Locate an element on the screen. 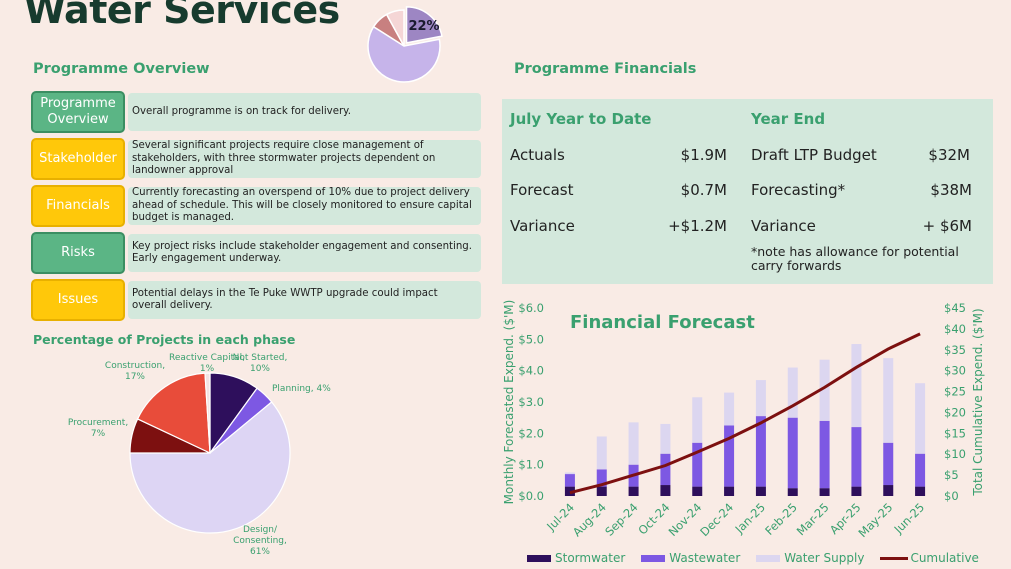  y2-tick-label: $5 is located at coordinates (951, 475).